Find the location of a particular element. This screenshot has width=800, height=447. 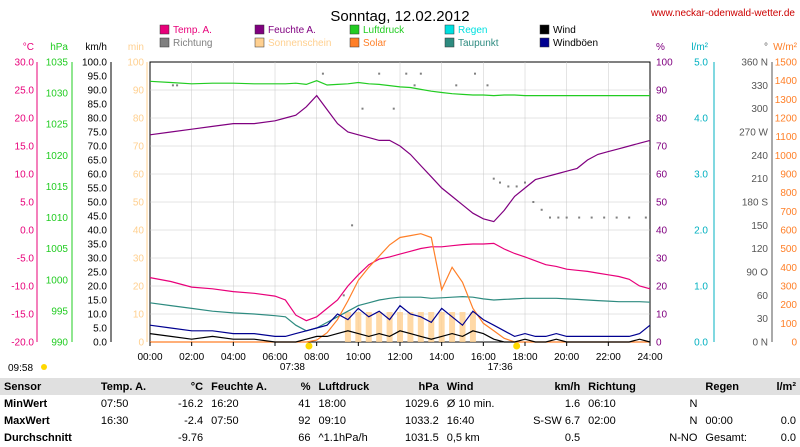

sun-markers: 07:38 17:36 09:58 is located at coordinates (264, 358).